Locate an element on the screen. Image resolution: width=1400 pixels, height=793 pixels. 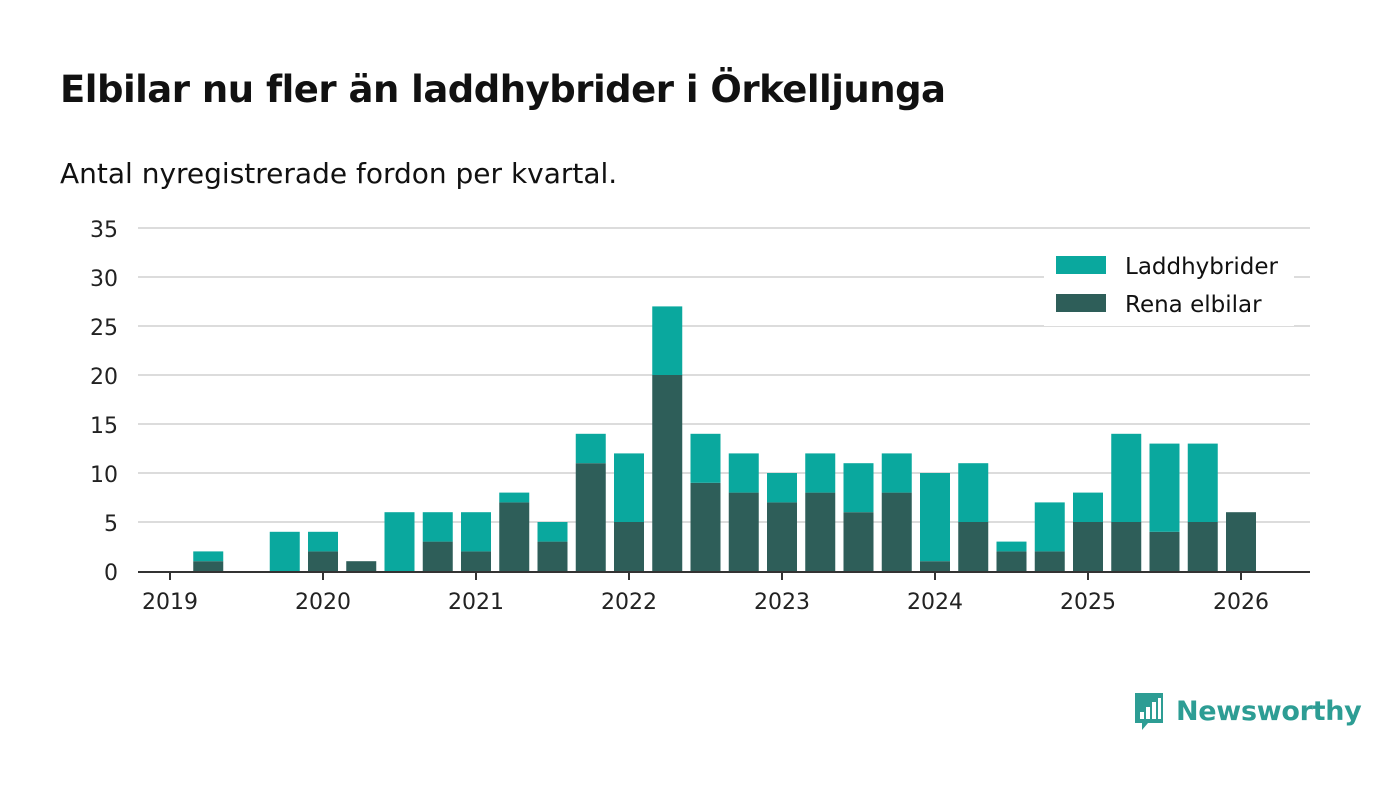
legend: Laddhybrider Rena elbilar is located at coordinates (1169, 282).